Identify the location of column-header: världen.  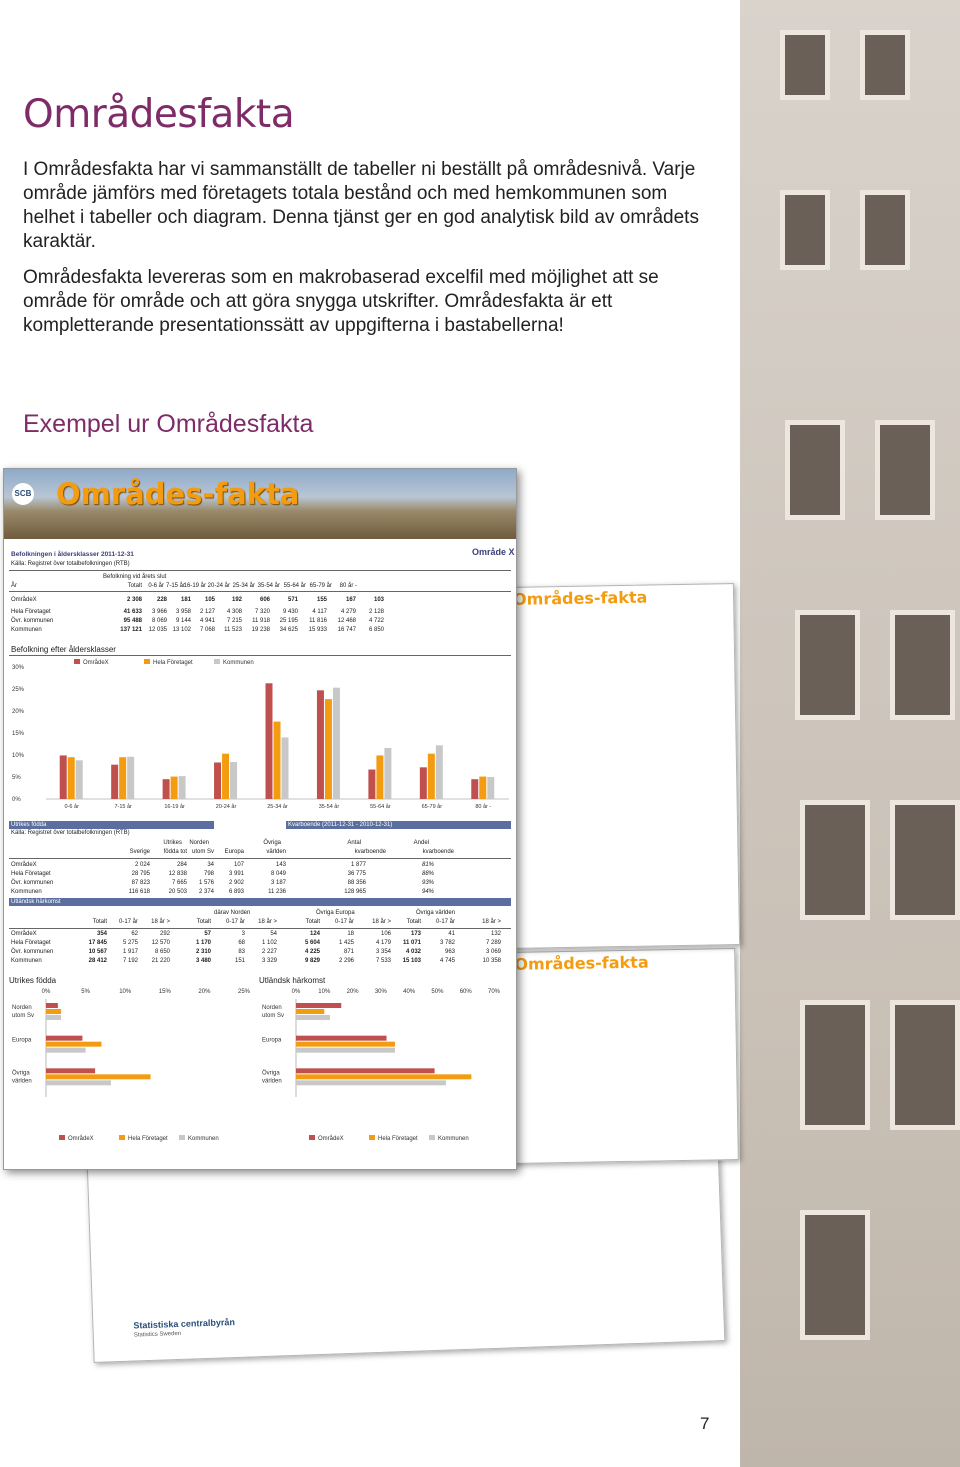
(276, 852).